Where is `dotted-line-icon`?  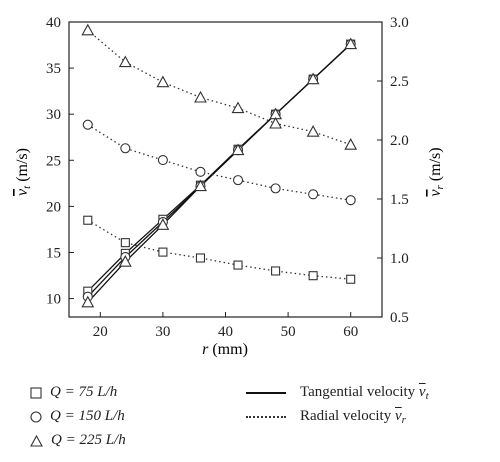
dotted-line-icon is located at coordinates (266, 416).